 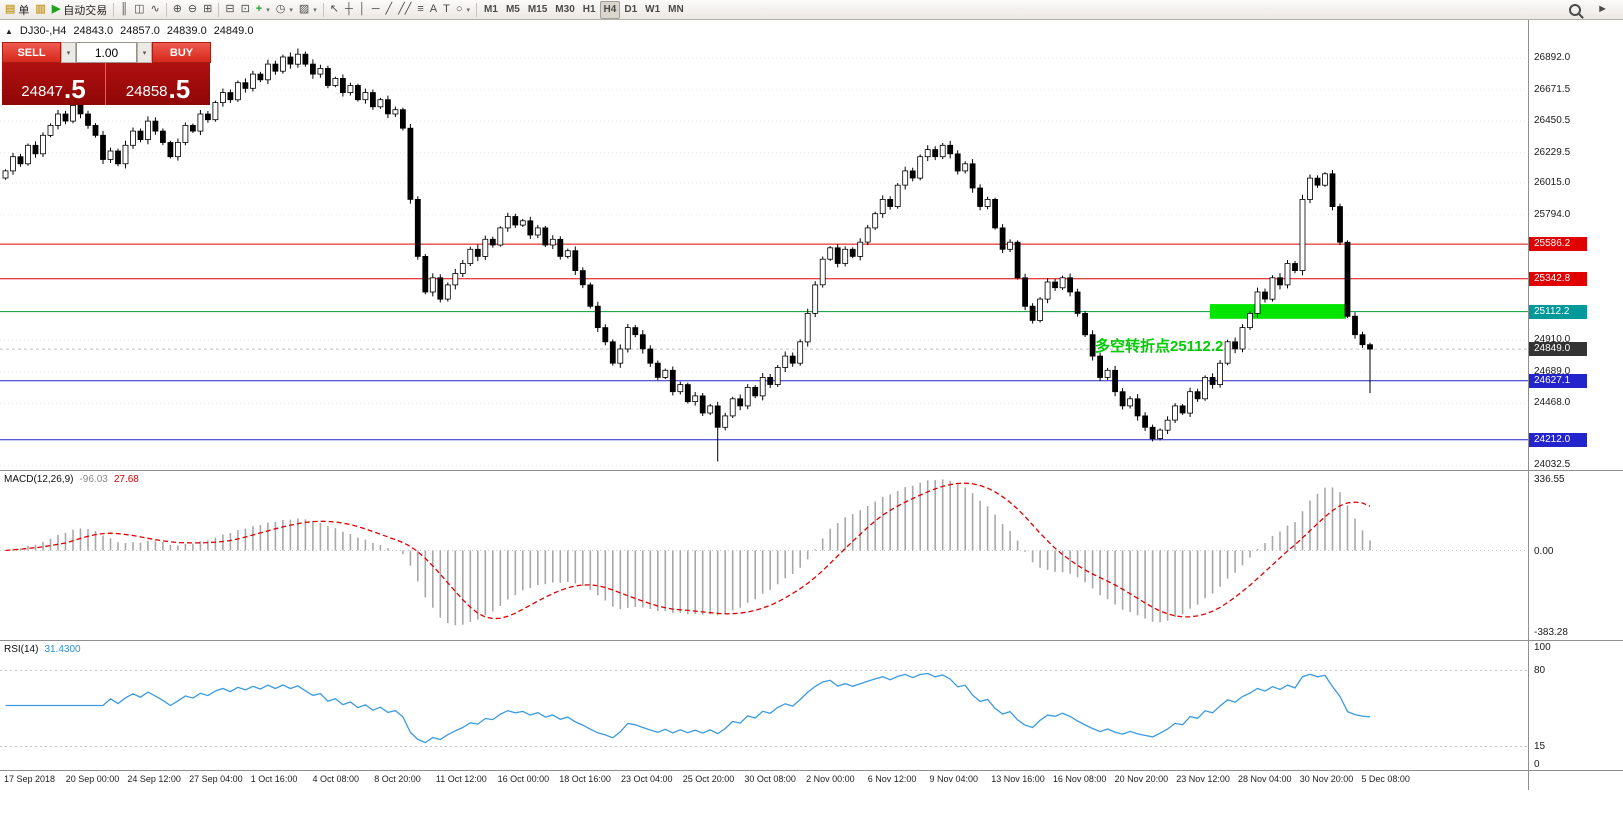 I want to click on date-label: 1 Oct 16:00, so click(x=274, y=779).